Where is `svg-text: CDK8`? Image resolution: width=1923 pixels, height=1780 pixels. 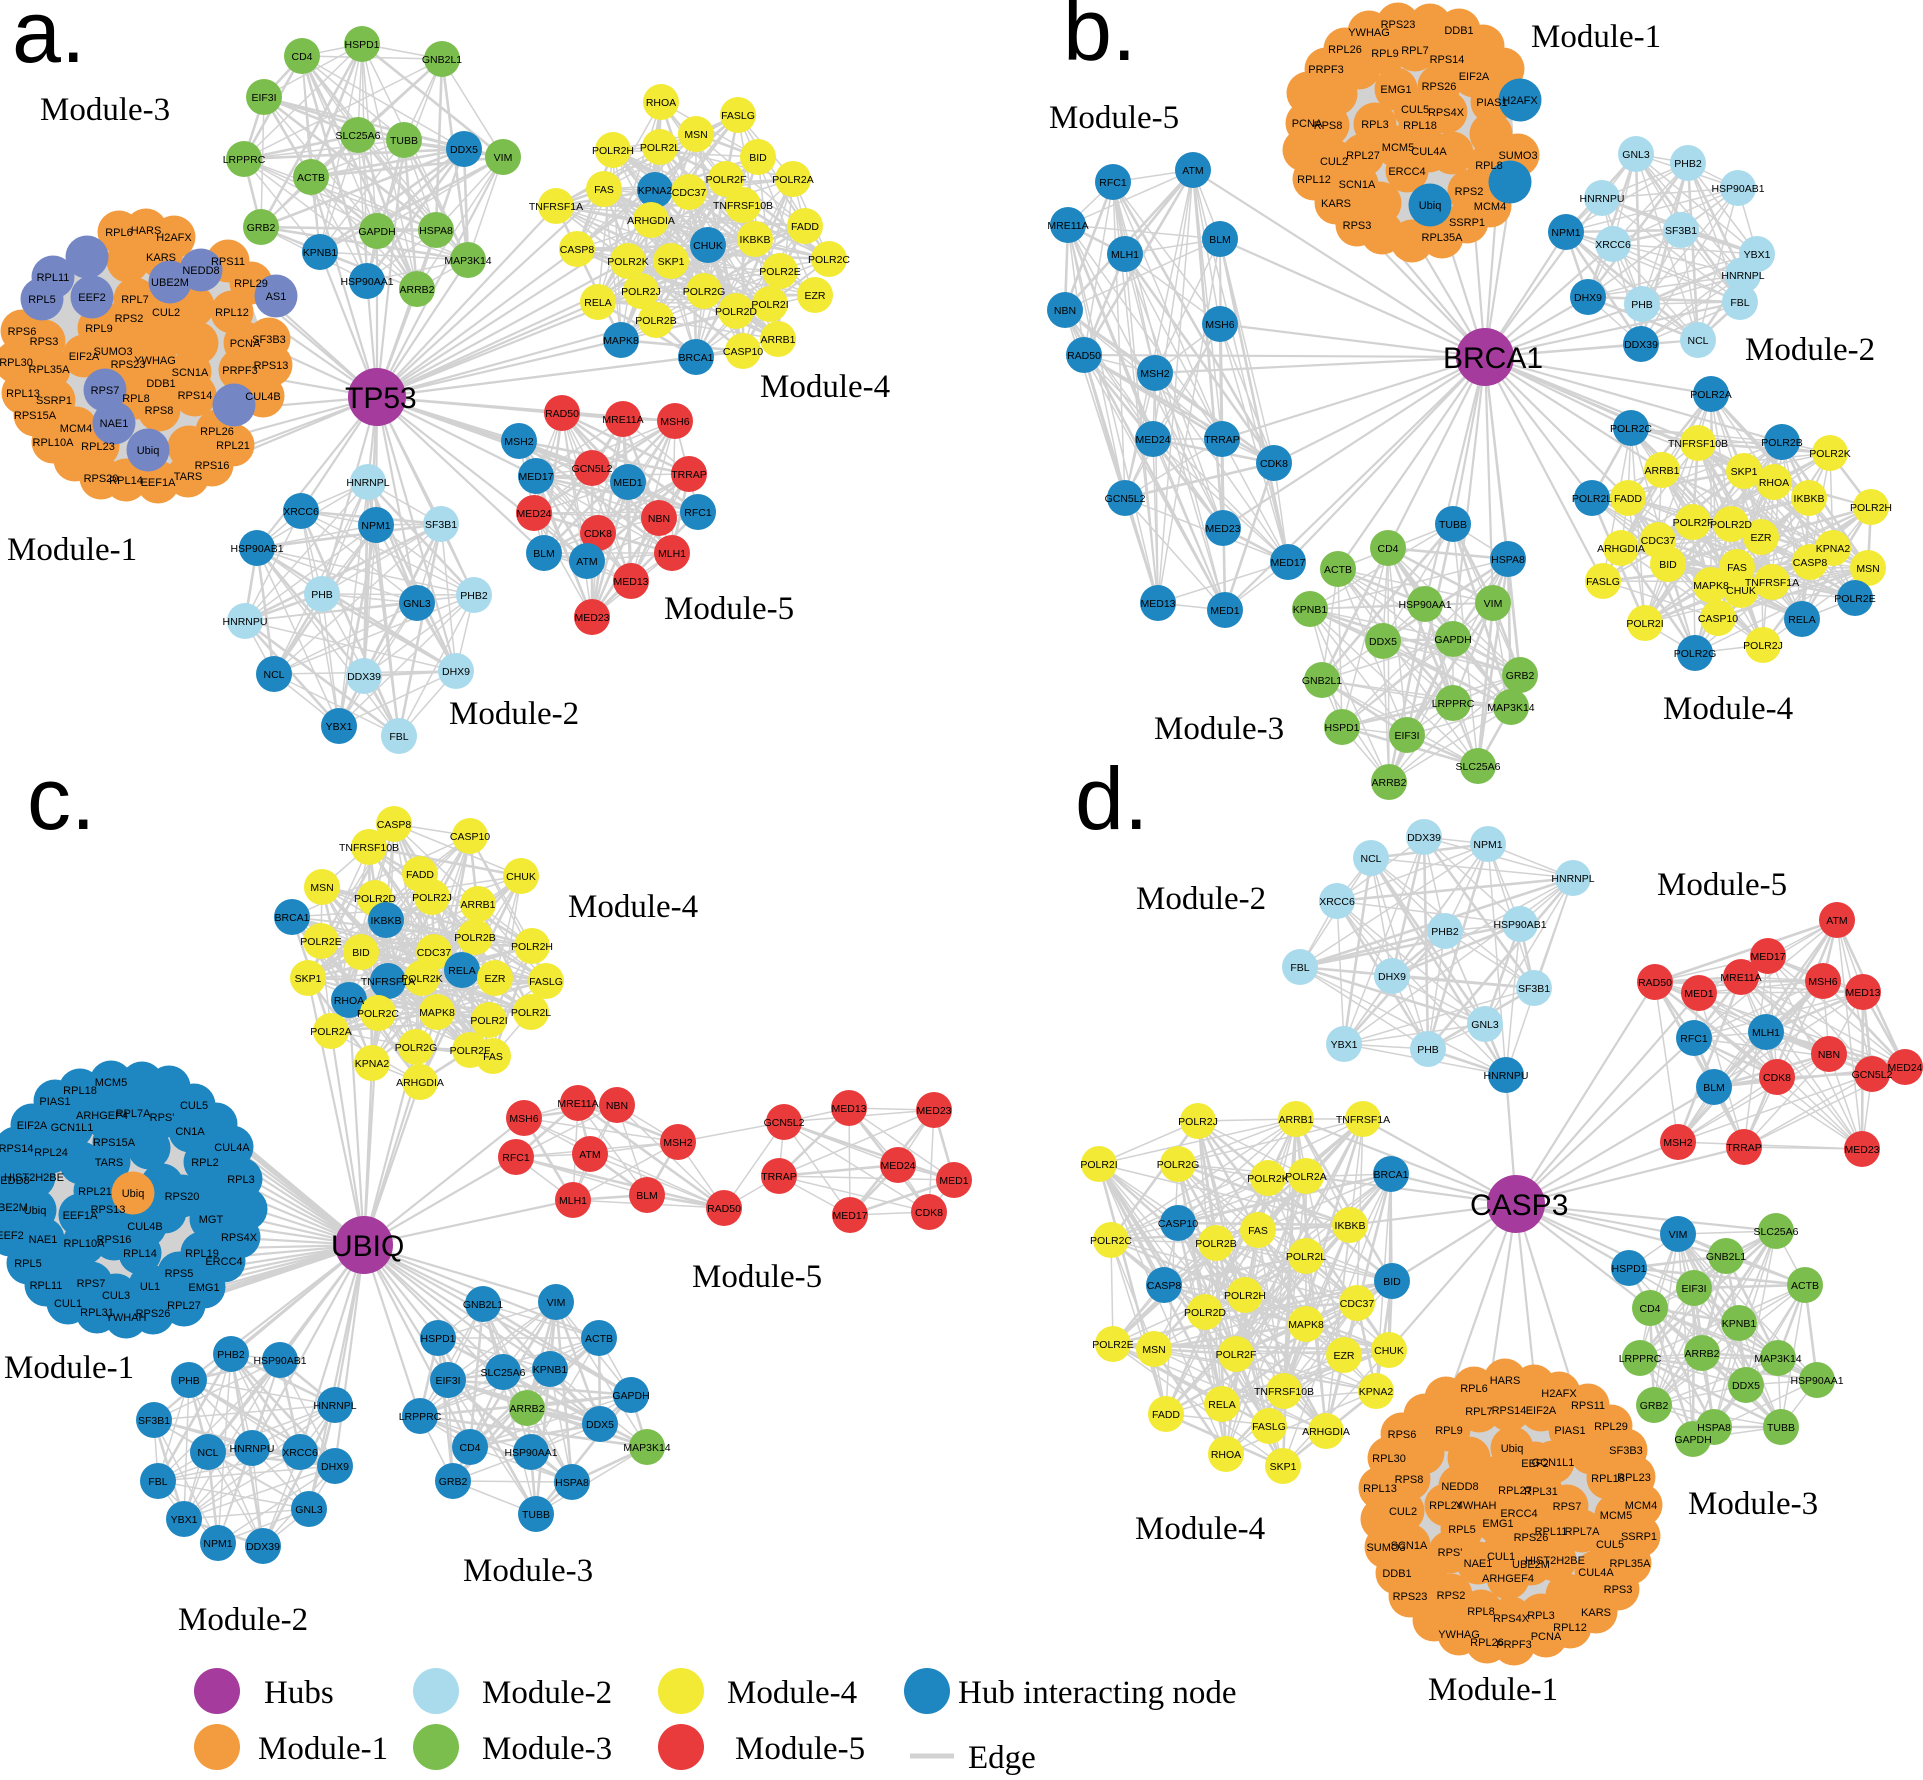 svg-text: CDK8 is located at coordinates (598, 534).